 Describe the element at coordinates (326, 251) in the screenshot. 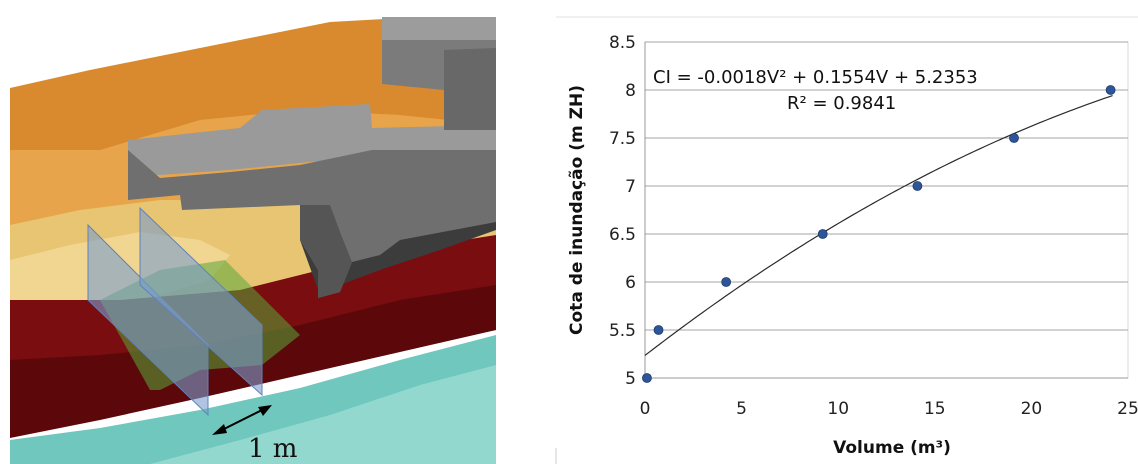

I see `building-dark-side` at that location.